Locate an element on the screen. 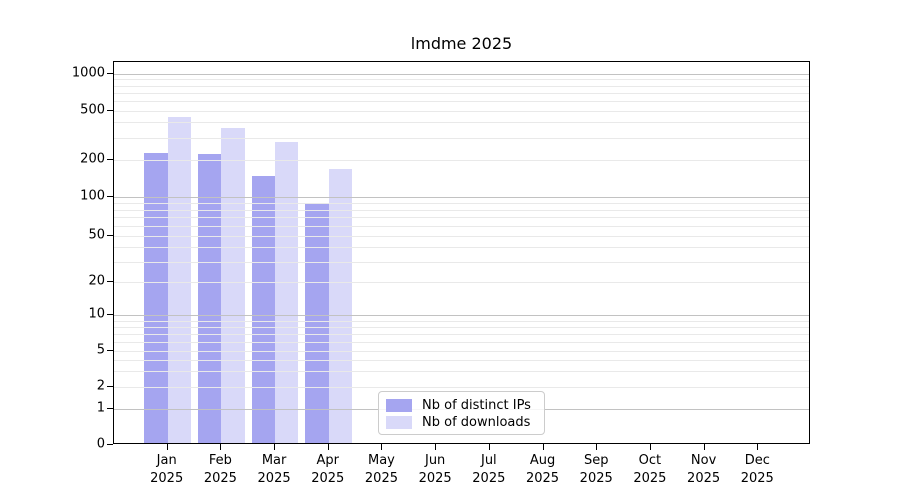 The image size is (900, 500). legend-swatch-downloads is located at coordinates (399, 422).